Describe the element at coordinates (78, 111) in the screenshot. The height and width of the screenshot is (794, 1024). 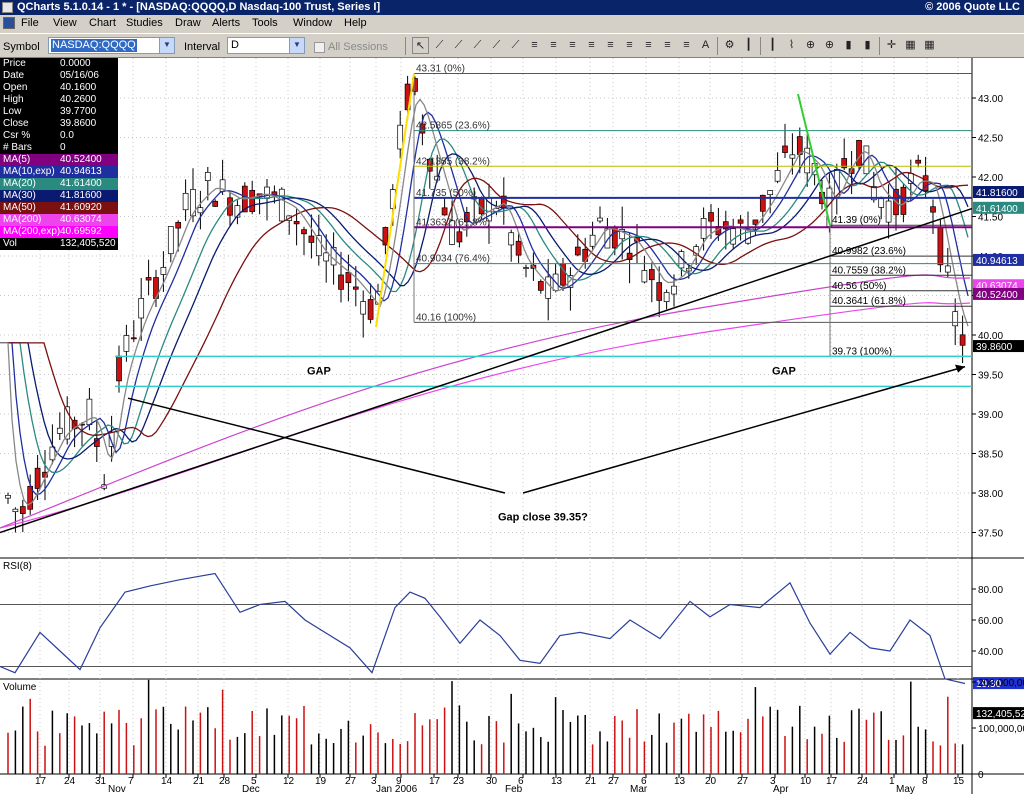
I see `info-value: 39.7700` at that location.